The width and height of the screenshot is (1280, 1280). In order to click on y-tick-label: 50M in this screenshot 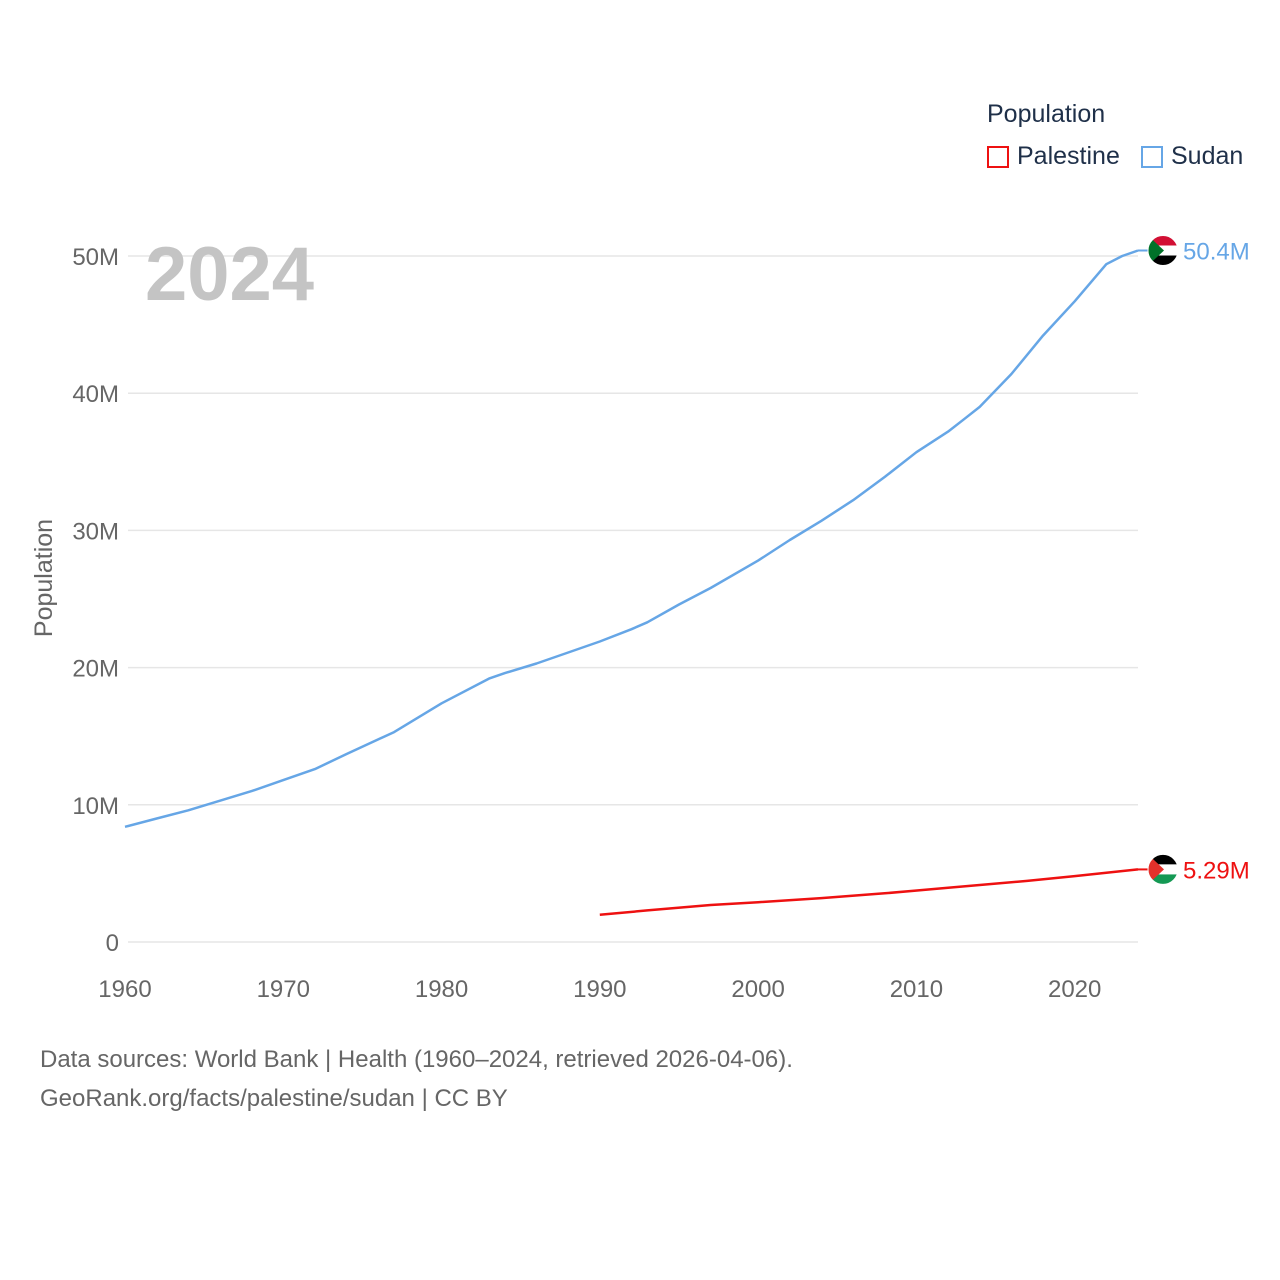, I will do `click(95, 257)`.